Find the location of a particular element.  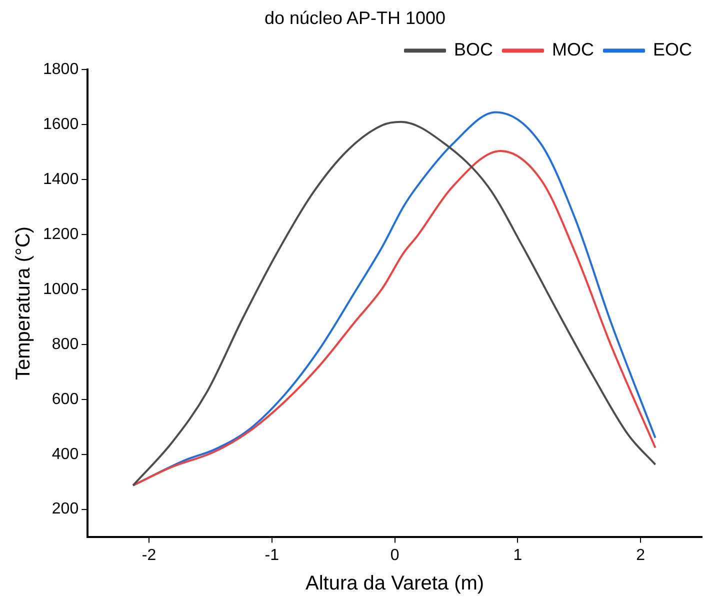

y-tick-label: 1000 is located at coordinates (61, 289).